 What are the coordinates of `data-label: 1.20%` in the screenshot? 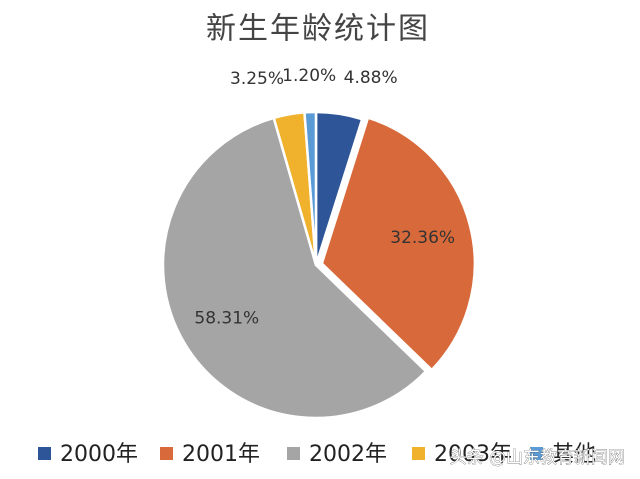 It's located at (309, 76).